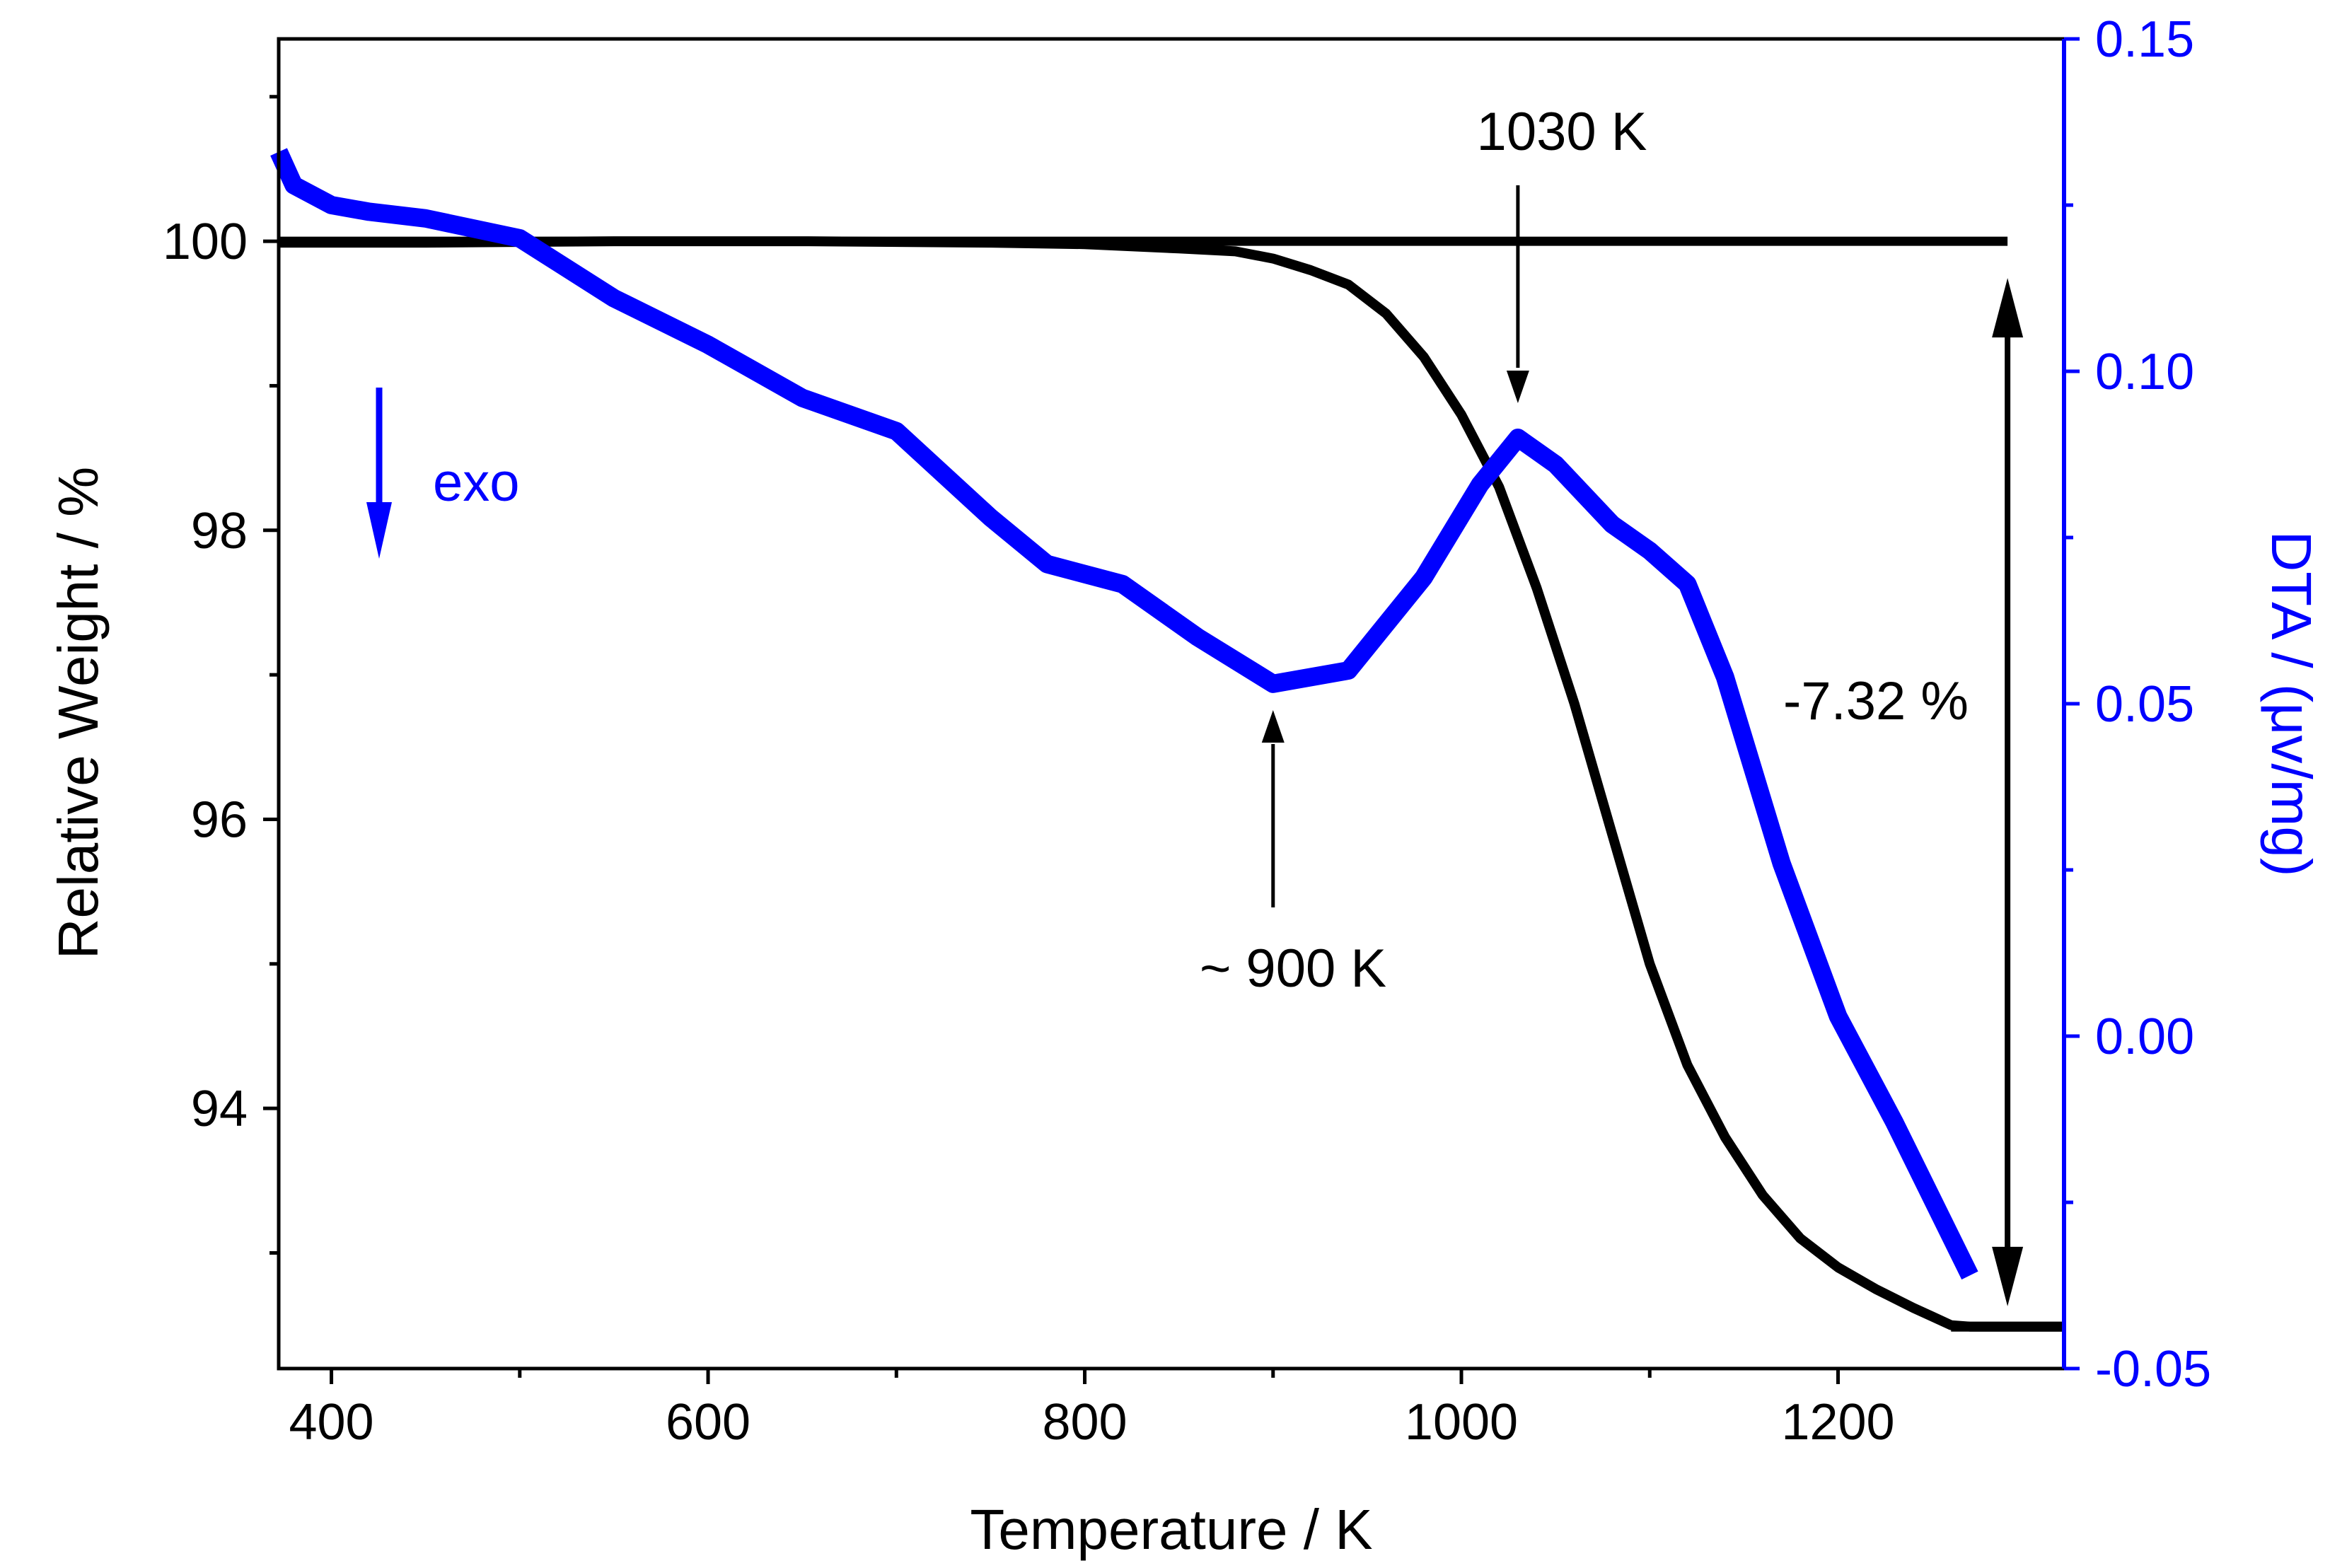  Describe the element at coordinates (1461, 1423) in the screenshot. I see `x-tick-label: 1000` at that location.